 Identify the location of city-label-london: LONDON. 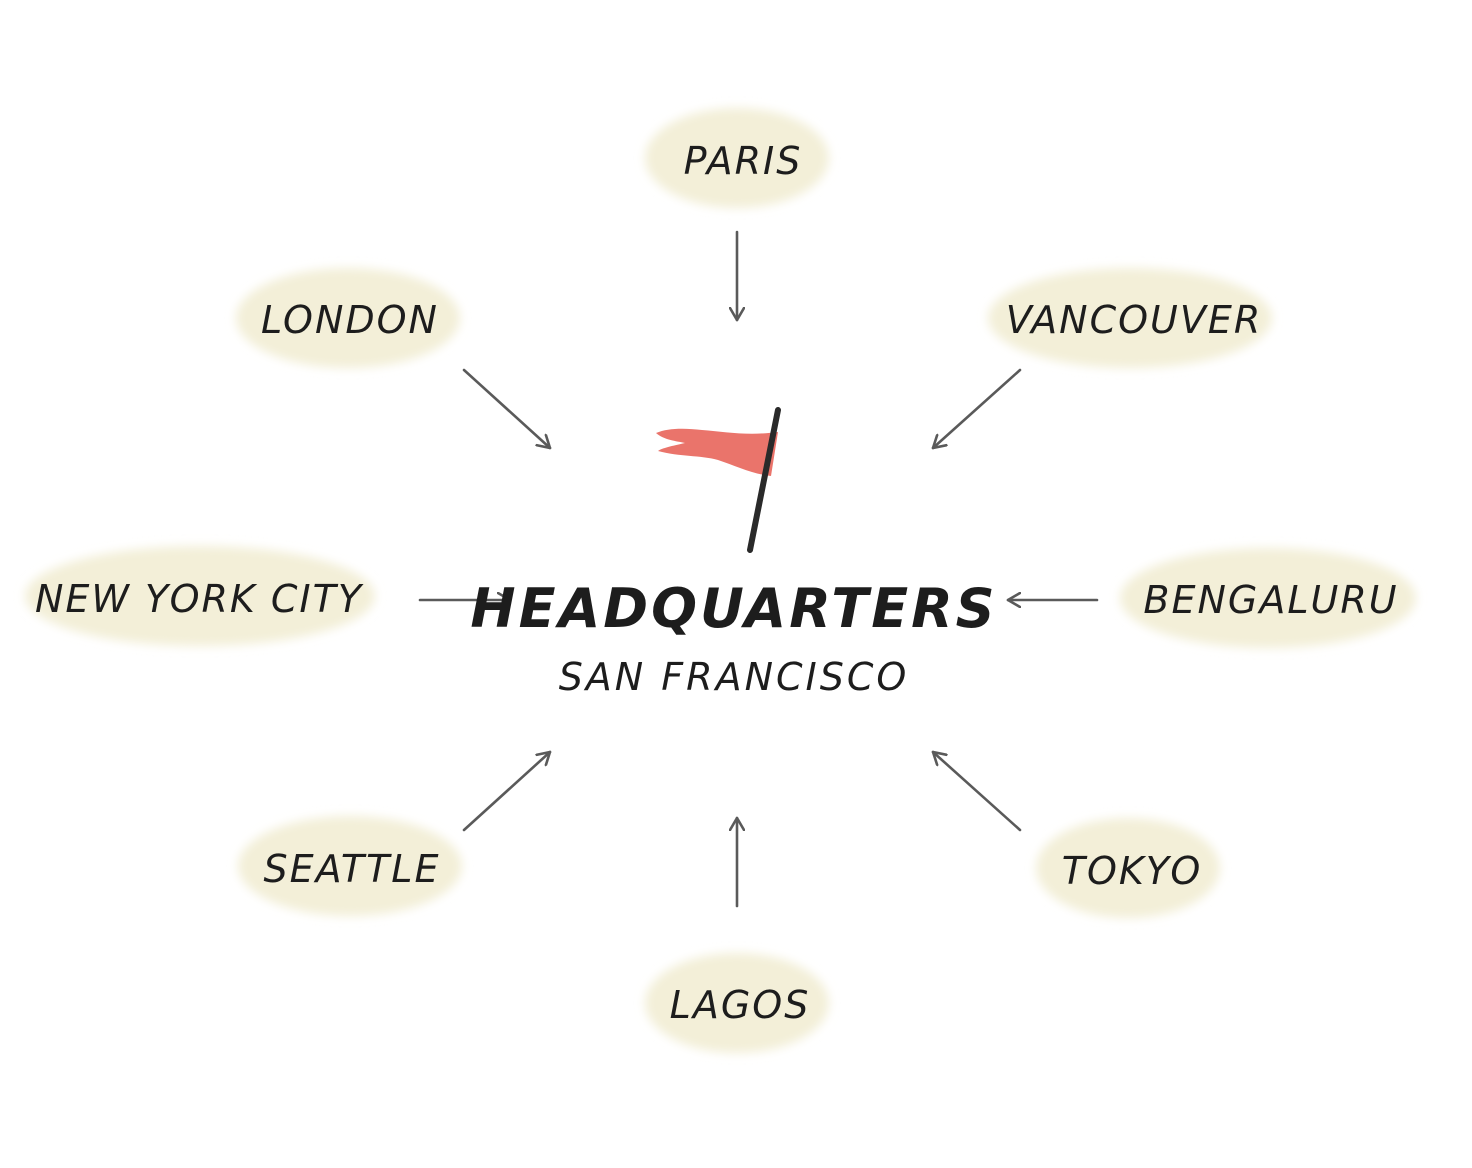
(350, 320).